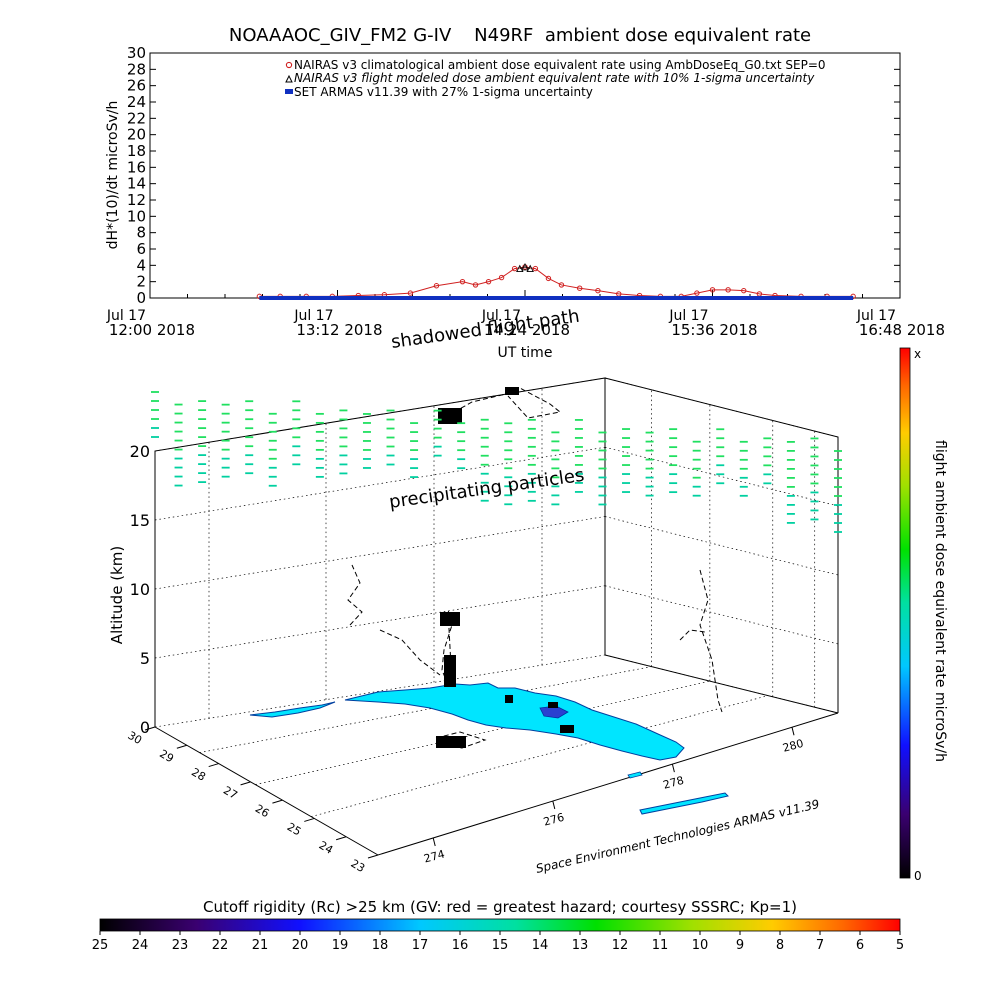  Describe the element at coordinates (860, 945) in the screenshot. I see `colorbar-tick-label: 6` at that location.